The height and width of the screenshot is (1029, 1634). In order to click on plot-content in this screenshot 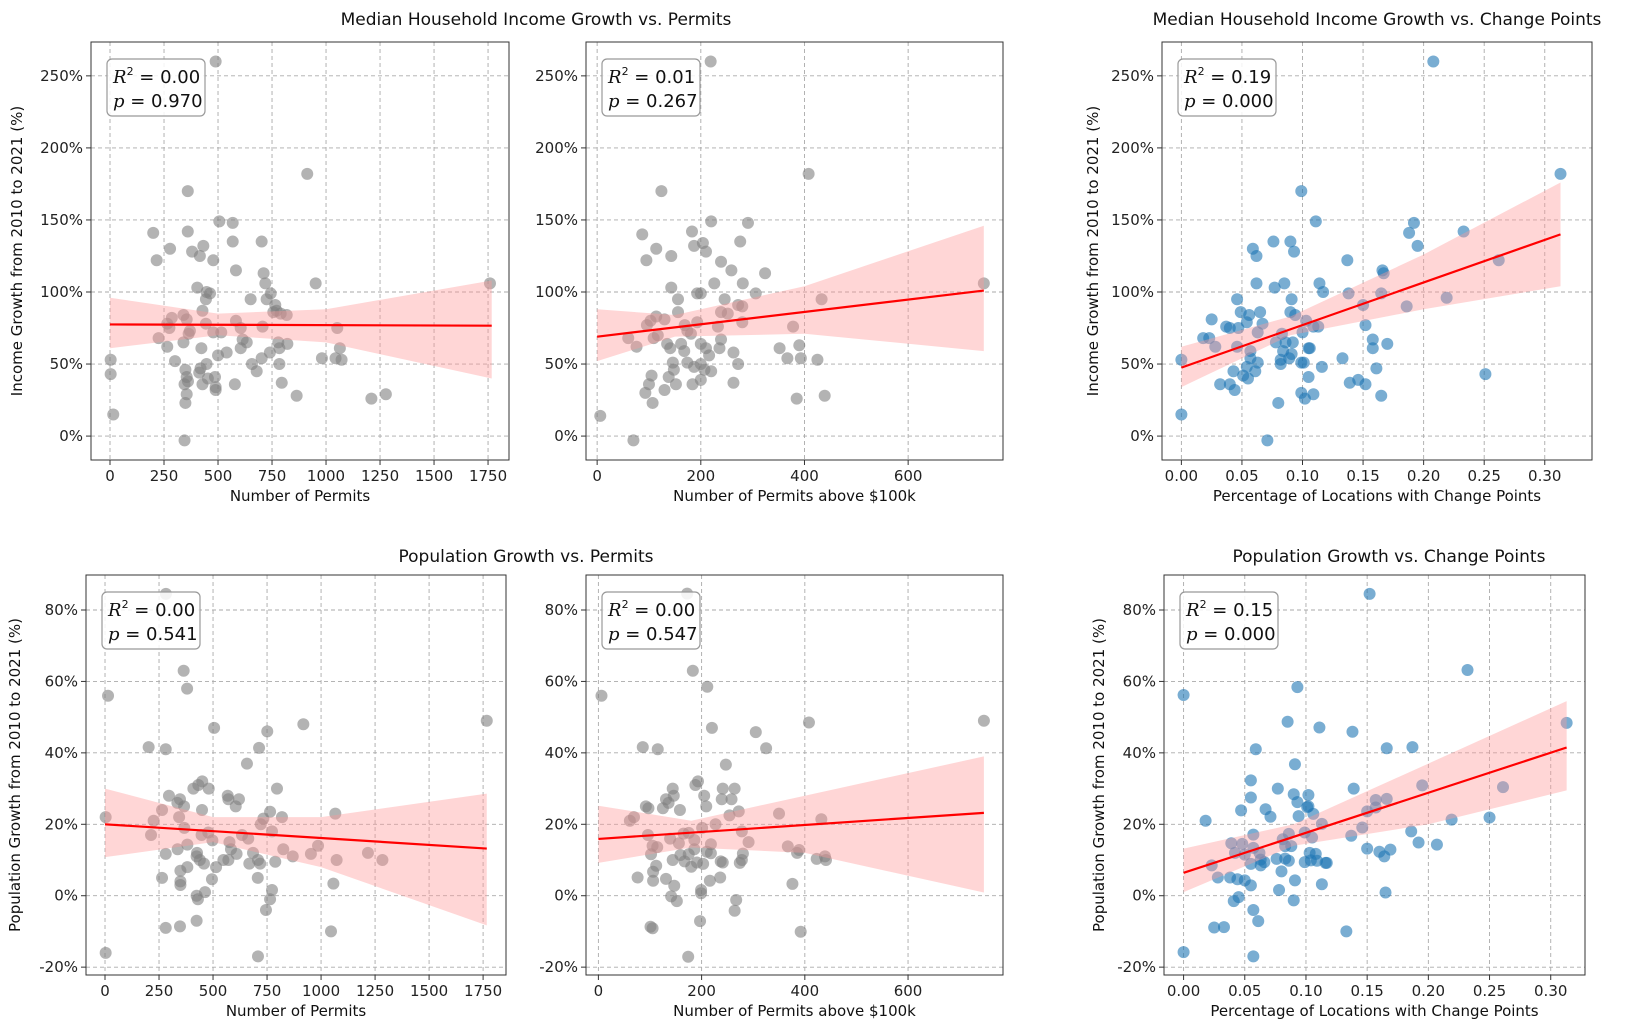, I will do `click(296, 775)`.